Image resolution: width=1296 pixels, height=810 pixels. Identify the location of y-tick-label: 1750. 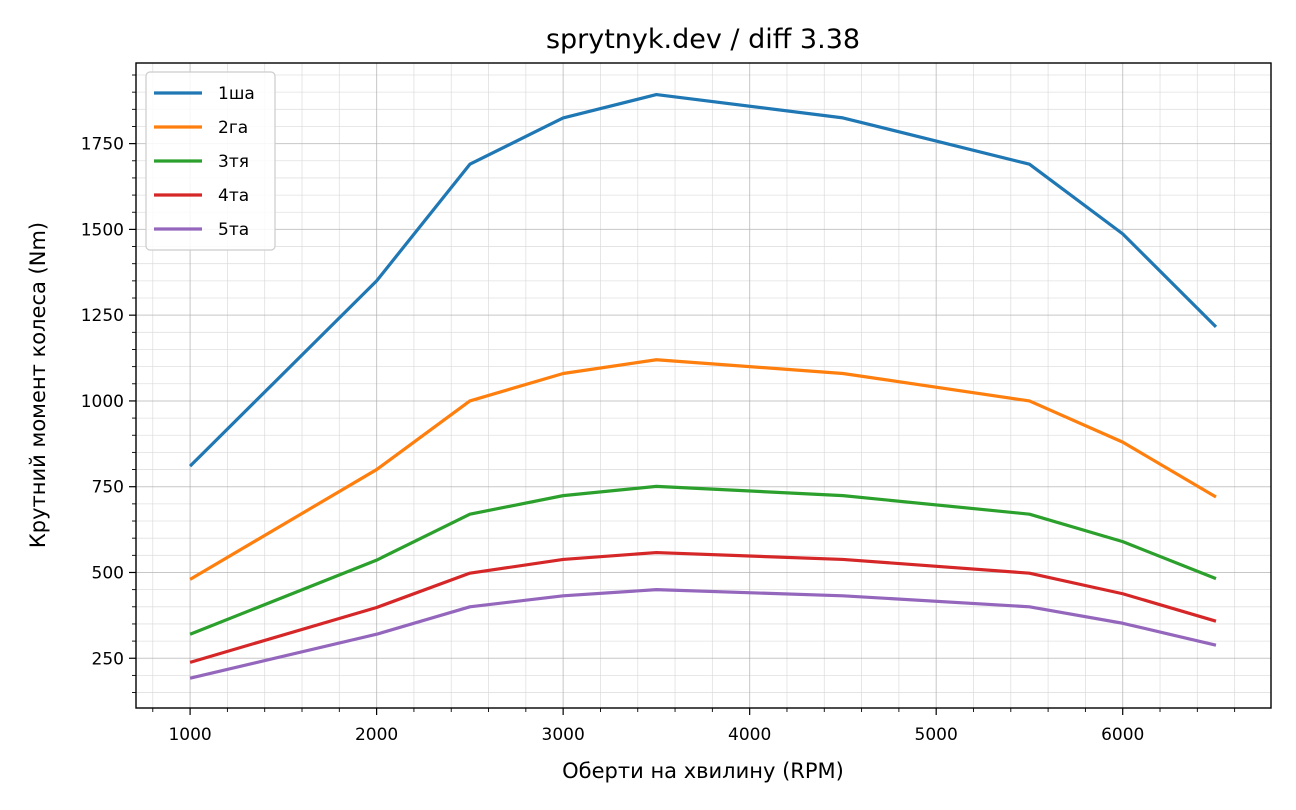
(102, 145).